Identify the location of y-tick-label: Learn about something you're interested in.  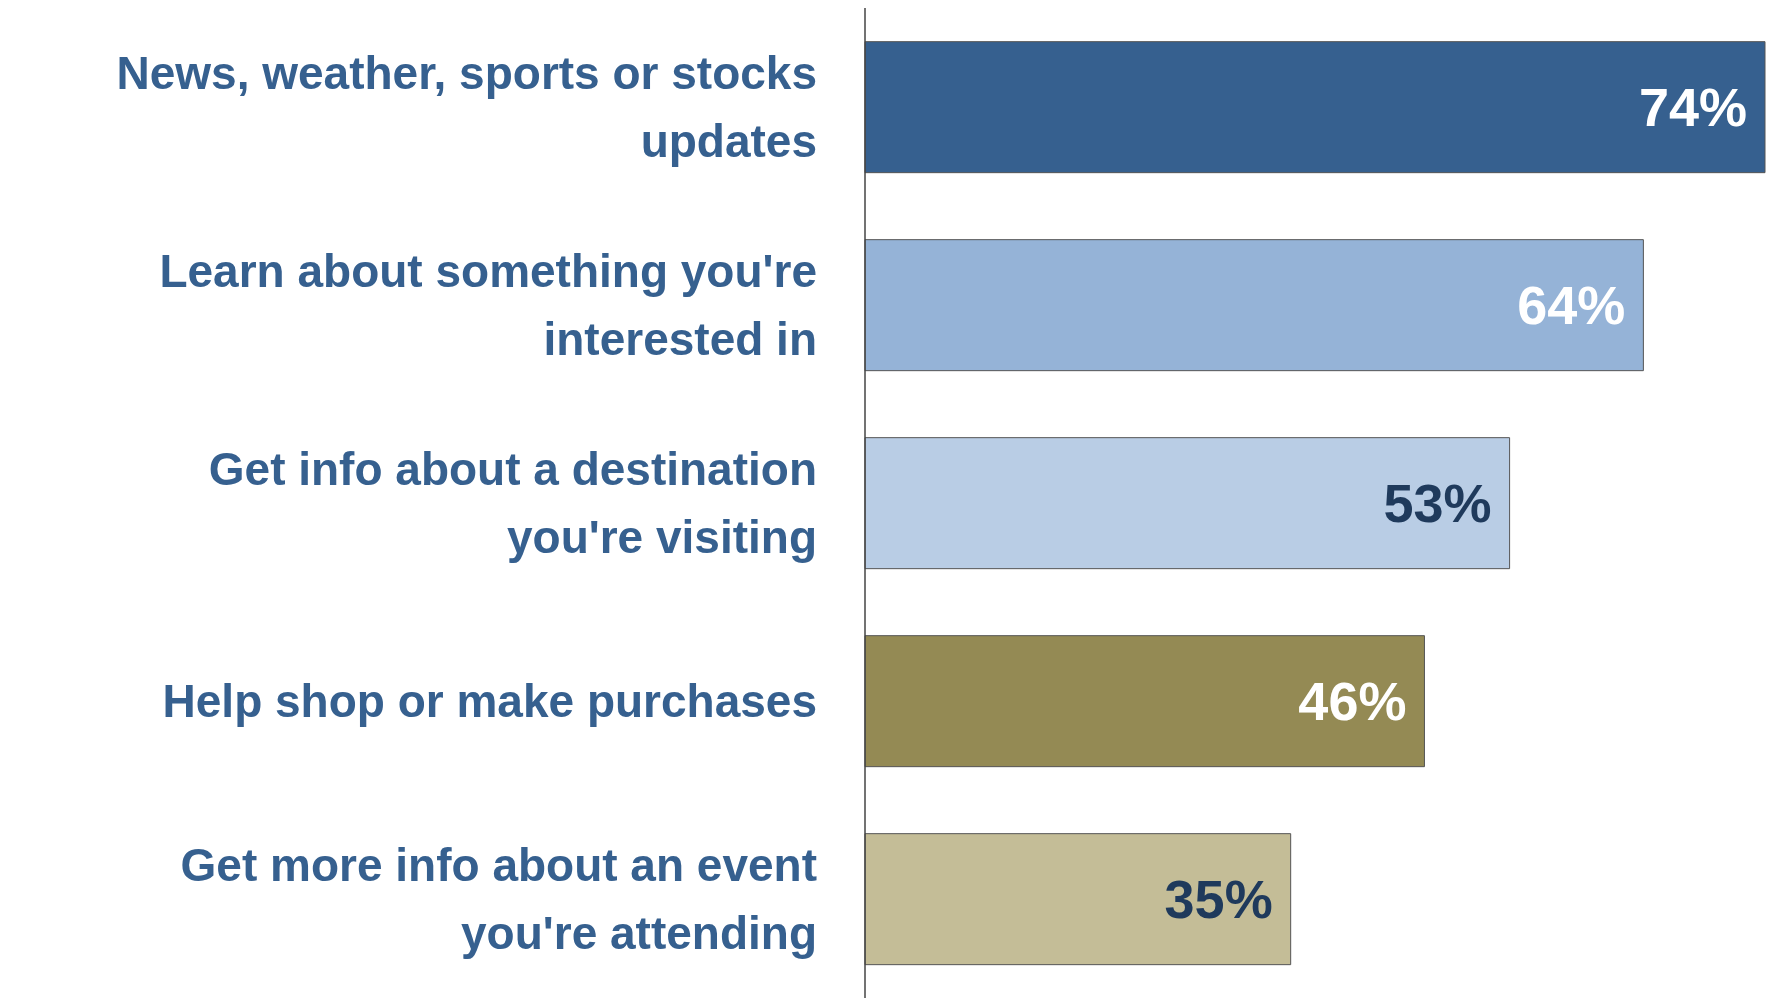
(488, 305).